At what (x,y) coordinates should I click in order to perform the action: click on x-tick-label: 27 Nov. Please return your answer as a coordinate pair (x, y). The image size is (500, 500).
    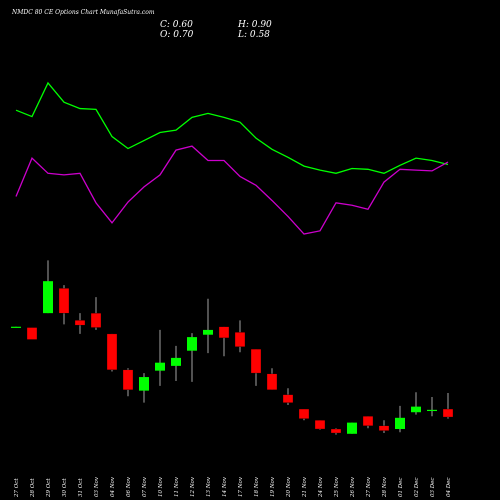
    Looking at the image, I should click on (369, 487).